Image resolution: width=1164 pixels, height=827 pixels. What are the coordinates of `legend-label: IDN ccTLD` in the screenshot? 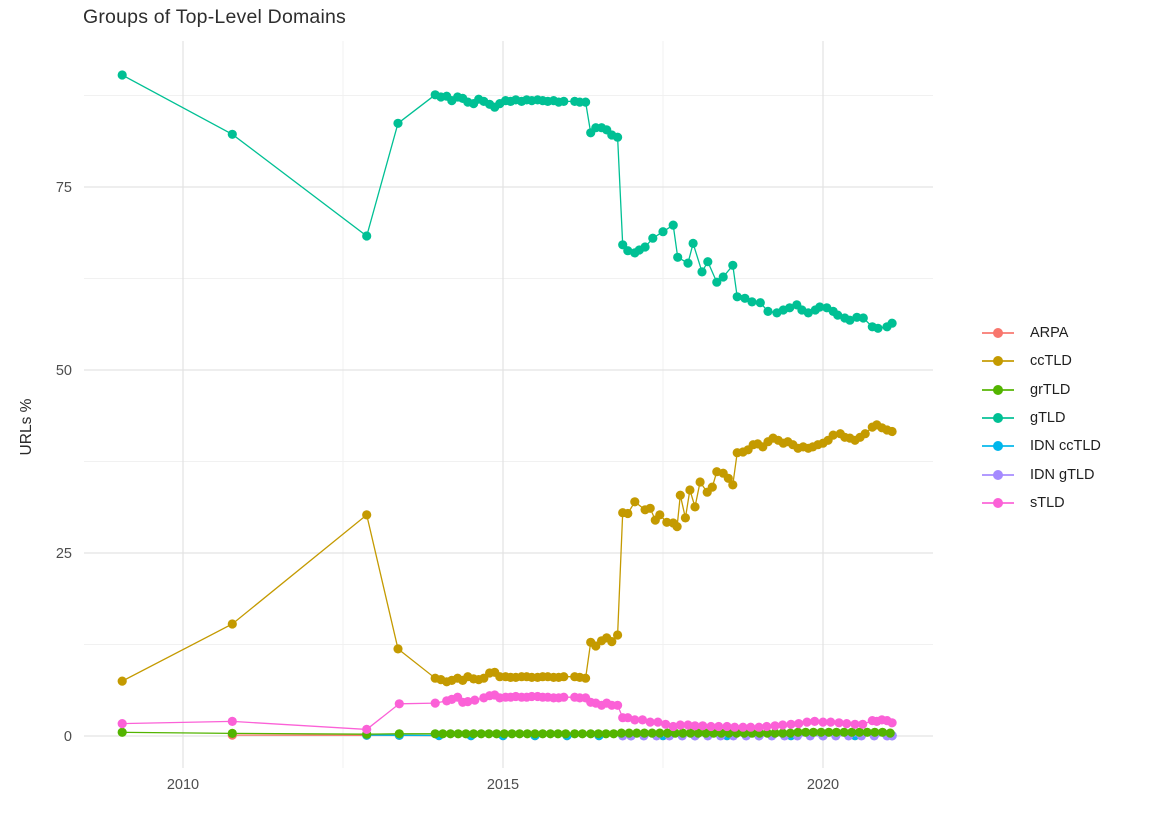 It's located at (1065, 446).